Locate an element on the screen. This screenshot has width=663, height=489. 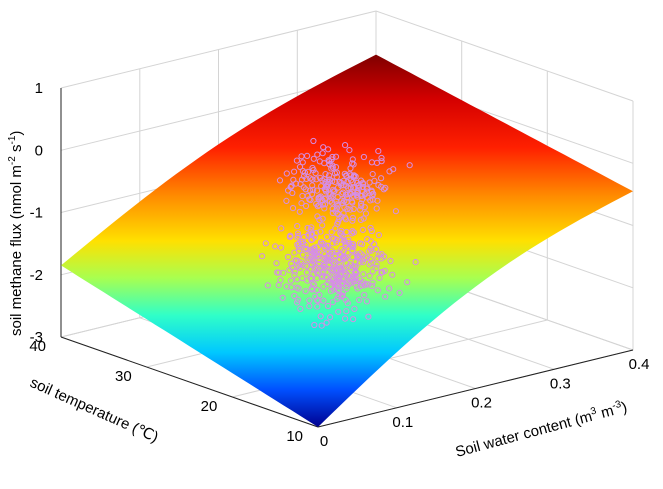
z-tick-label: 0 is located at coordinates (39, 150).